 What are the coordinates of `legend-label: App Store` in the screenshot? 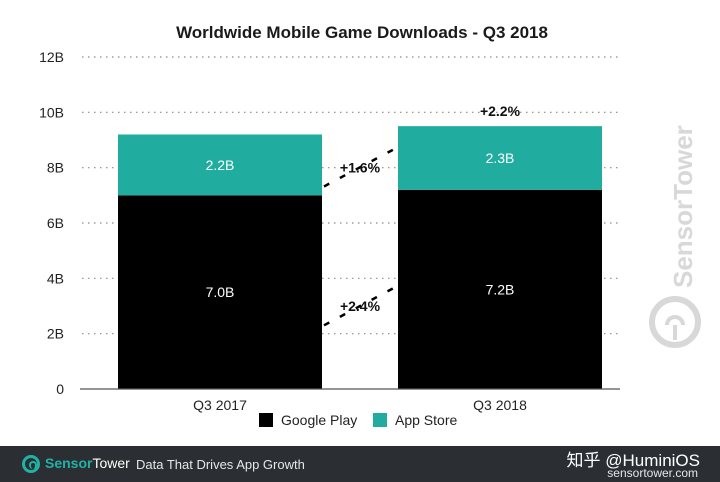 It's located at (426, 420).